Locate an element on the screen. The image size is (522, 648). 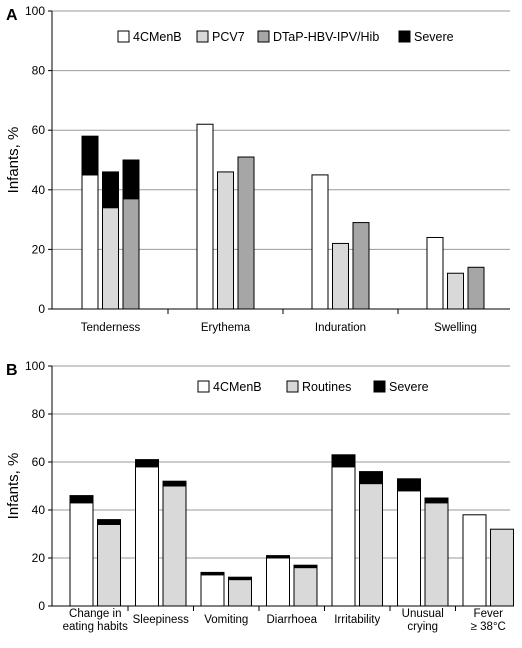
category-label: Fever ≥ 38°C is located at coordinates (488, 620).